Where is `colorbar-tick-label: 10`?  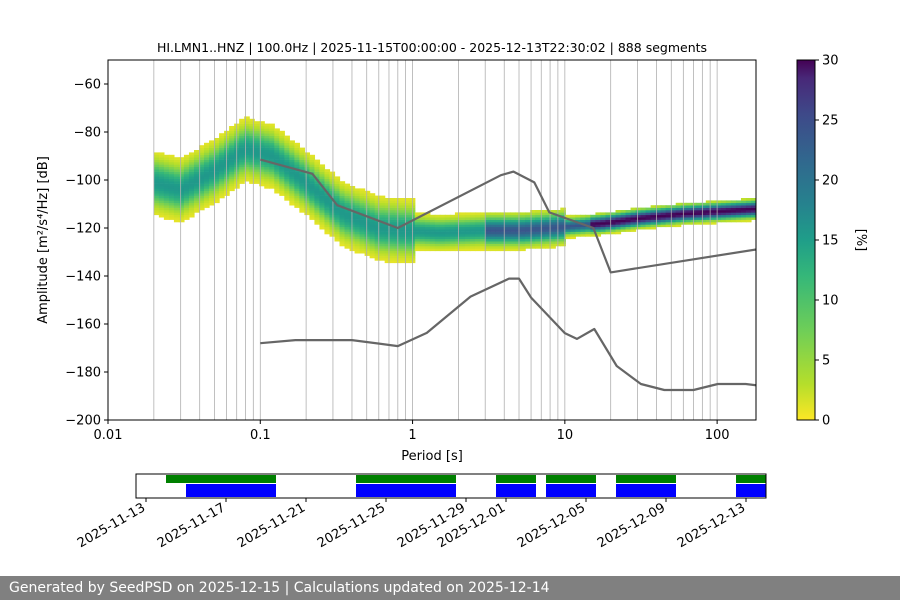 colorbar-tick-label: 10 is located at coordinates (830, 301).